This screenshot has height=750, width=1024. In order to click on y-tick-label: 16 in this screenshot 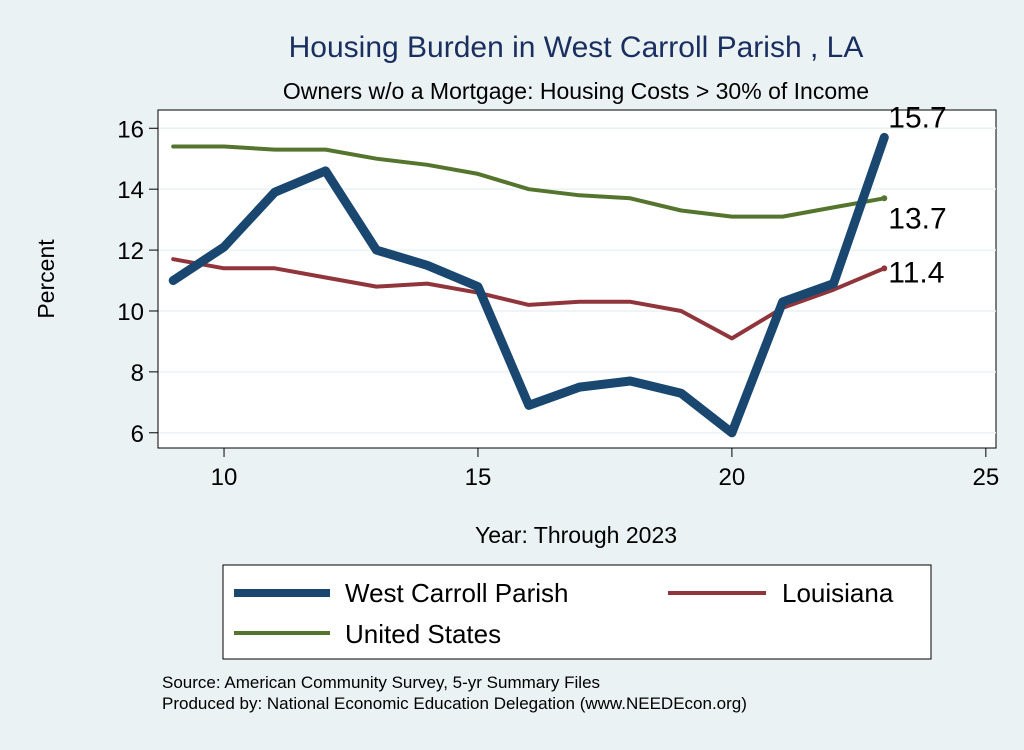, I will do `click(130, 129)`.